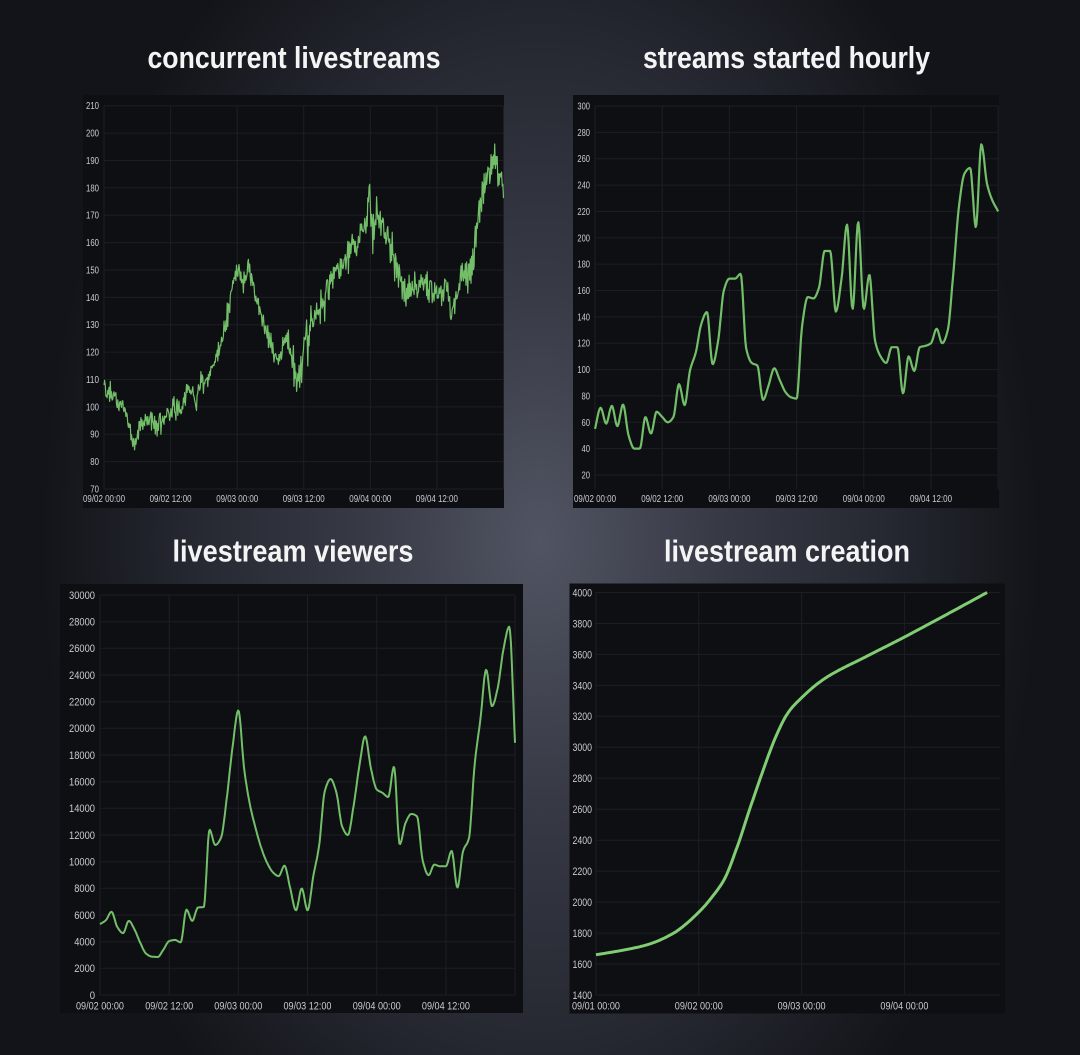 The height and width of the screenshot is (1055, 1080). Describe the element at coordinates (583, 624) in the screenshot. I see `svg-text: 3800` at that location.